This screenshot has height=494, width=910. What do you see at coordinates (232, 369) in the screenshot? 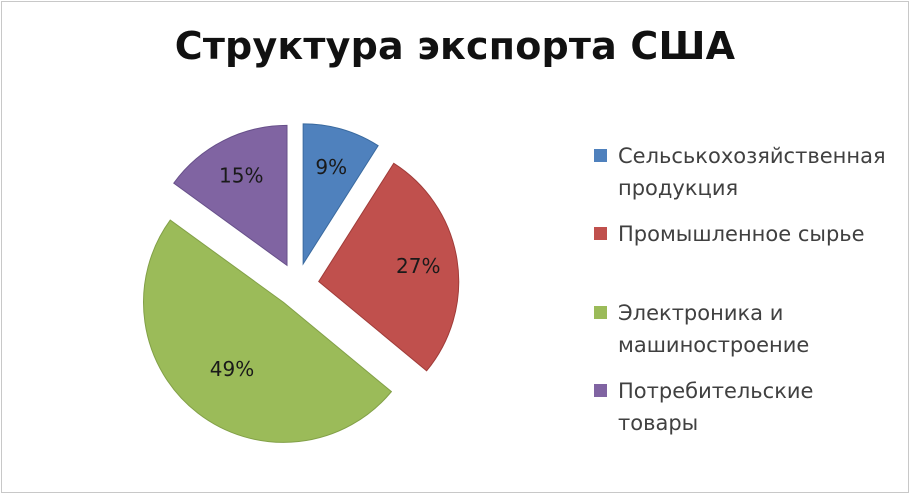
I see `data-label-3: 49%` at bounding box center [232, 369].